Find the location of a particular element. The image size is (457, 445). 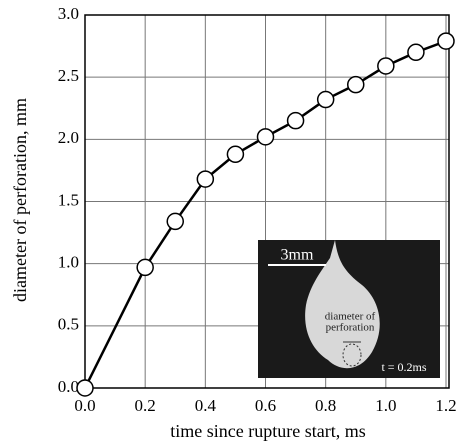

x-tick-label: 0.2 is located at coordinates (145, 405).